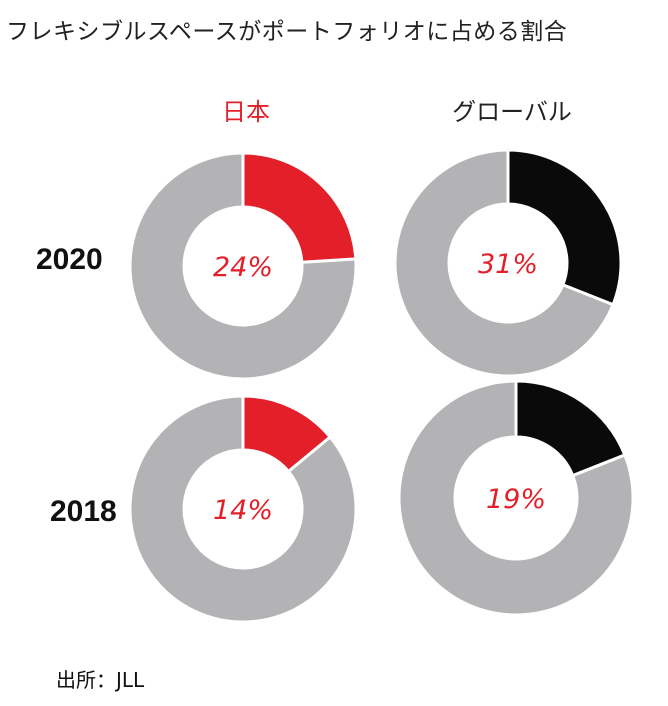 Image resolution: width=668 pixels, height=706 pixels. I want to click on row-label-2020: 2020, so click(69, 259).